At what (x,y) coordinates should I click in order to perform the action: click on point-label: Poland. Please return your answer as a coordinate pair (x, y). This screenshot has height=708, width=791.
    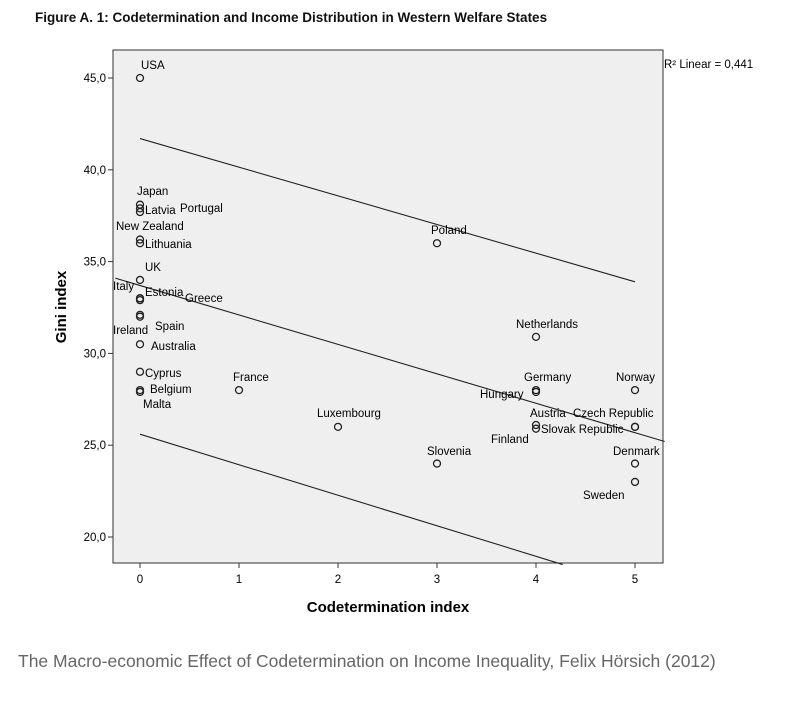
    Looking at the image, I should click on (449, 231).